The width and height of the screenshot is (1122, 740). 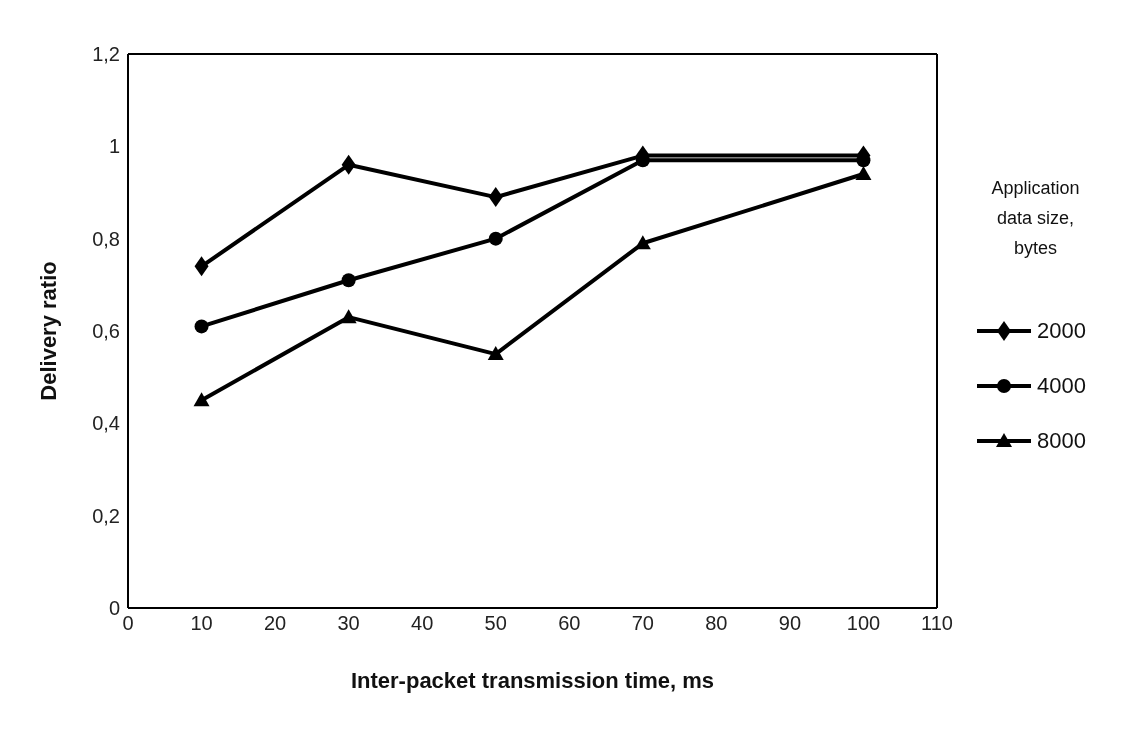 I want to click on x-tick-label: 80, so click(x=716, y=623).